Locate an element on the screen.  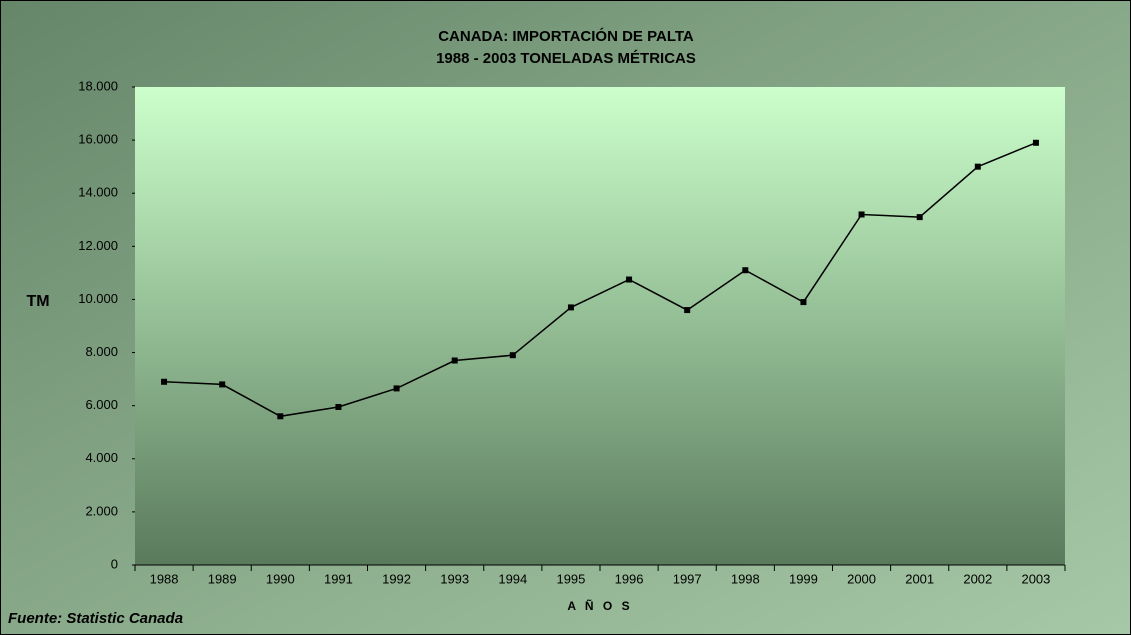
y-tick-label: 2.000 is located at coordinates (101, 510).